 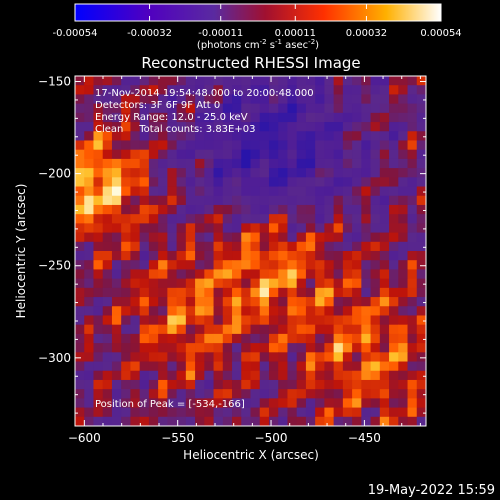 I want to click on colorbar-unit-label: (photons cm-2 s-1 asec-2), so click(x=258, y=44).